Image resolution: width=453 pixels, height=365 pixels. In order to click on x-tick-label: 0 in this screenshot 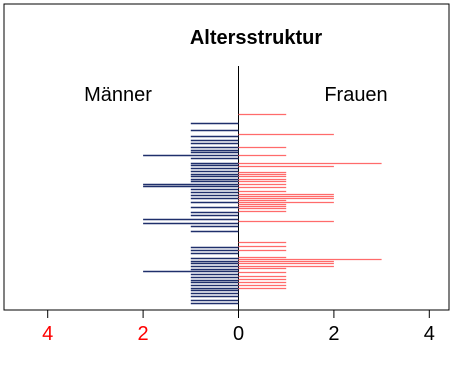, I will do `click(238, 334)`.